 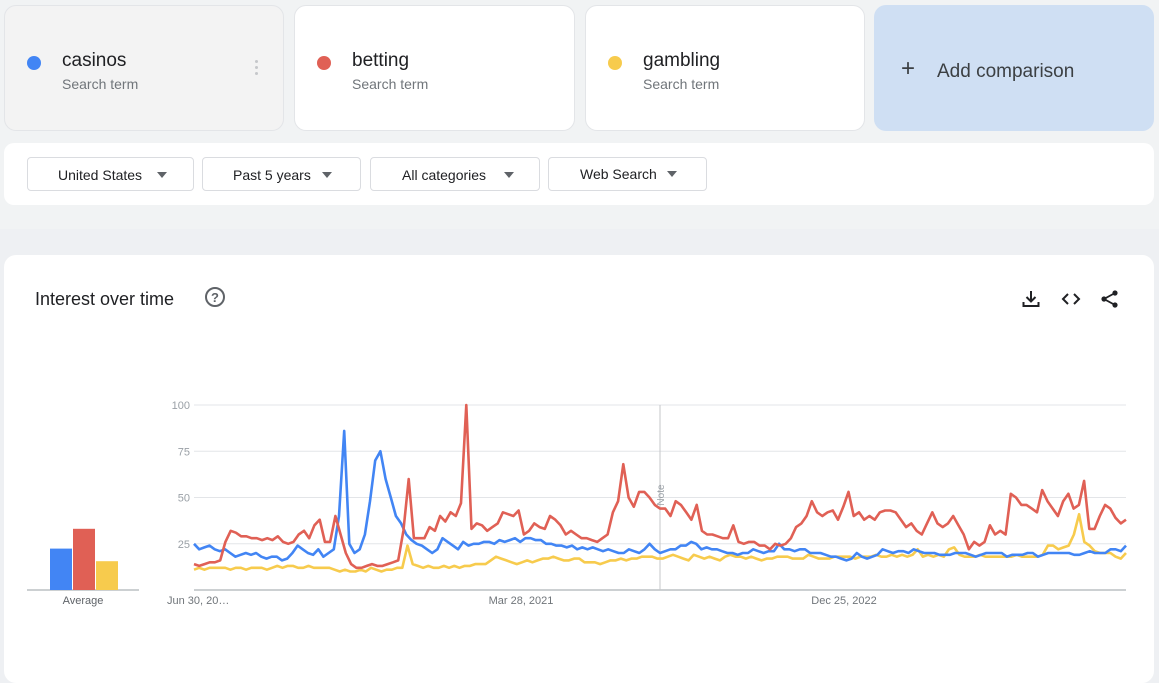 I want to click on plus-icon: +, so click(x=908, y=68).